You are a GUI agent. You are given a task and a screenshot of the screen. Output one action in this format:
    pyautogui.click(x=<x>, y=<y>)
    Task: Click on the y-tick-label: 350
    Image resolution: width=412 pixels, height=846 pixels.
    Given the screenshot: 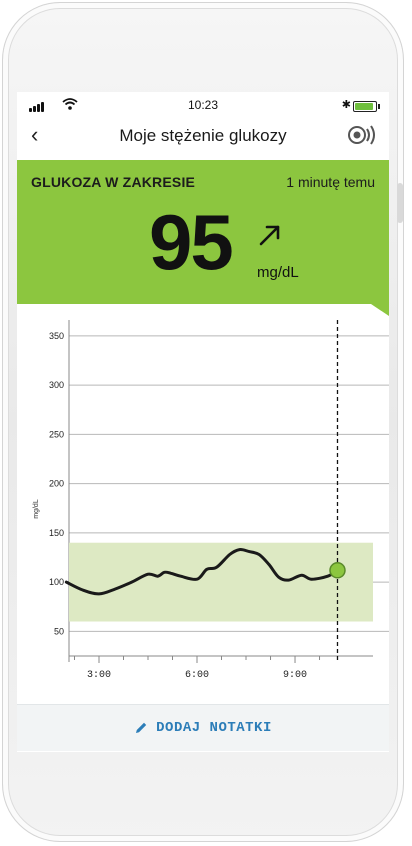 What is the action you would take?
    pyautogui.click(x=56, y=336)
    